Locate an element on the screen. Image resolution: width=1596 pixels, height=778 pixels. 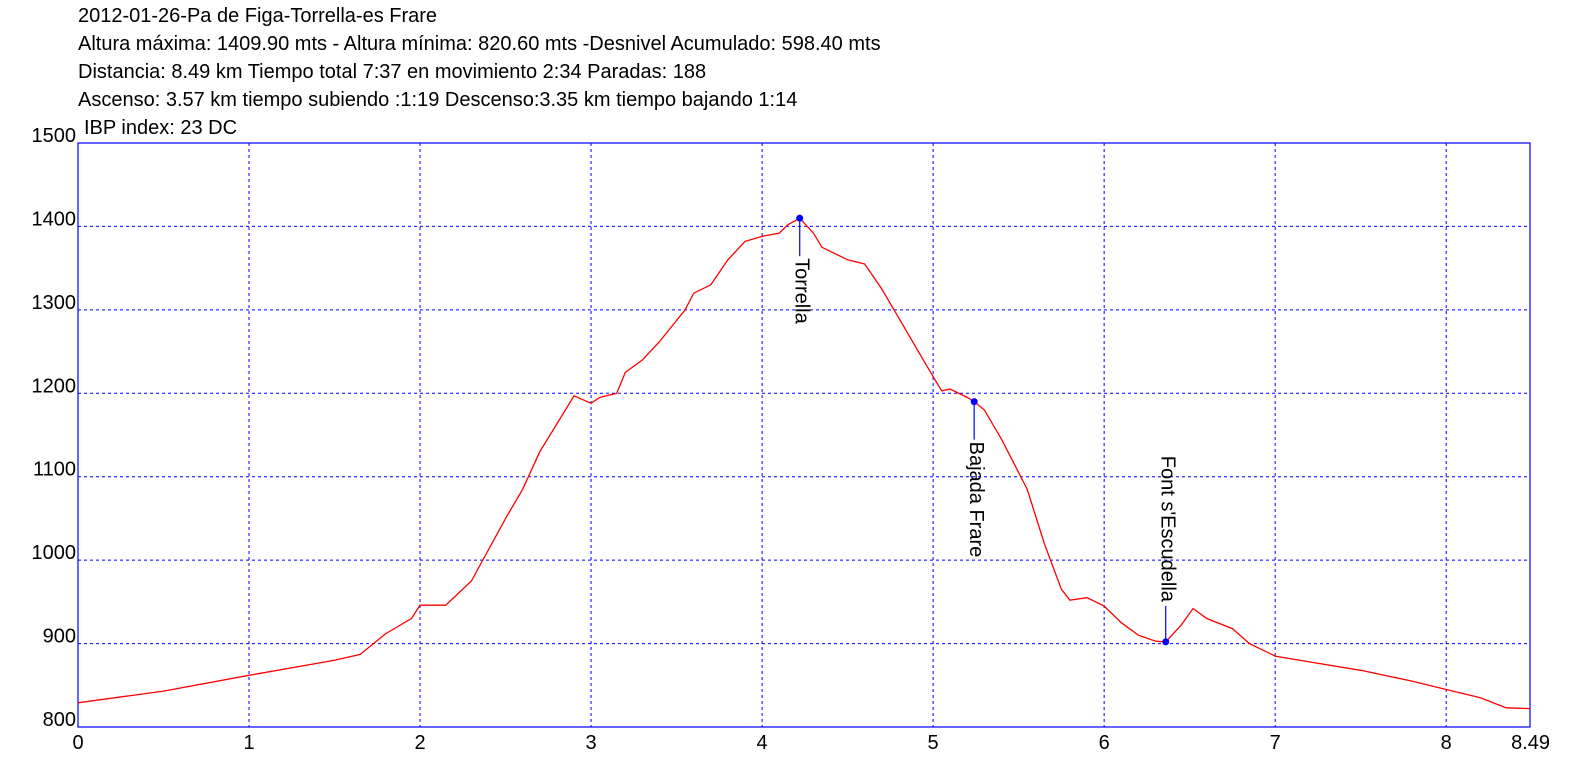
x-tick-label: 4 is located at coordinates (762, 743).